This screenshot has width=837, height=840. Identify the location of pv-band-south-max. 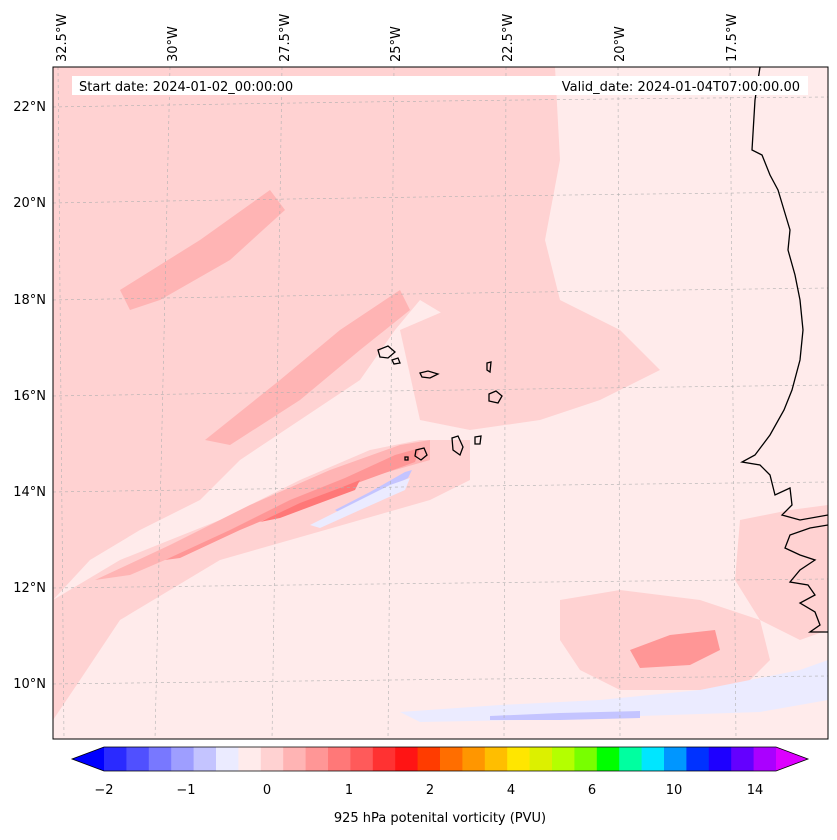
(310, 501).